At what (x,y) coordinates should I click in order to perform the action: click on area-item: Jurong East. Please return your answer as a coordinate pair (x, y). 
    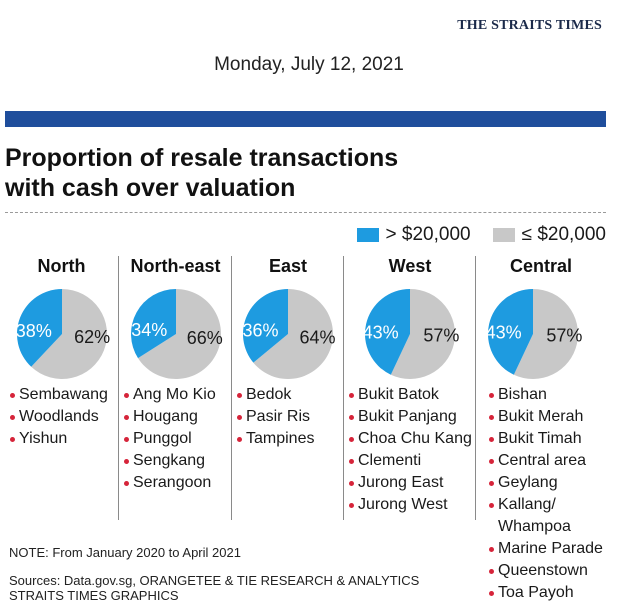
    Looking at the image, I should click on (412, 483).